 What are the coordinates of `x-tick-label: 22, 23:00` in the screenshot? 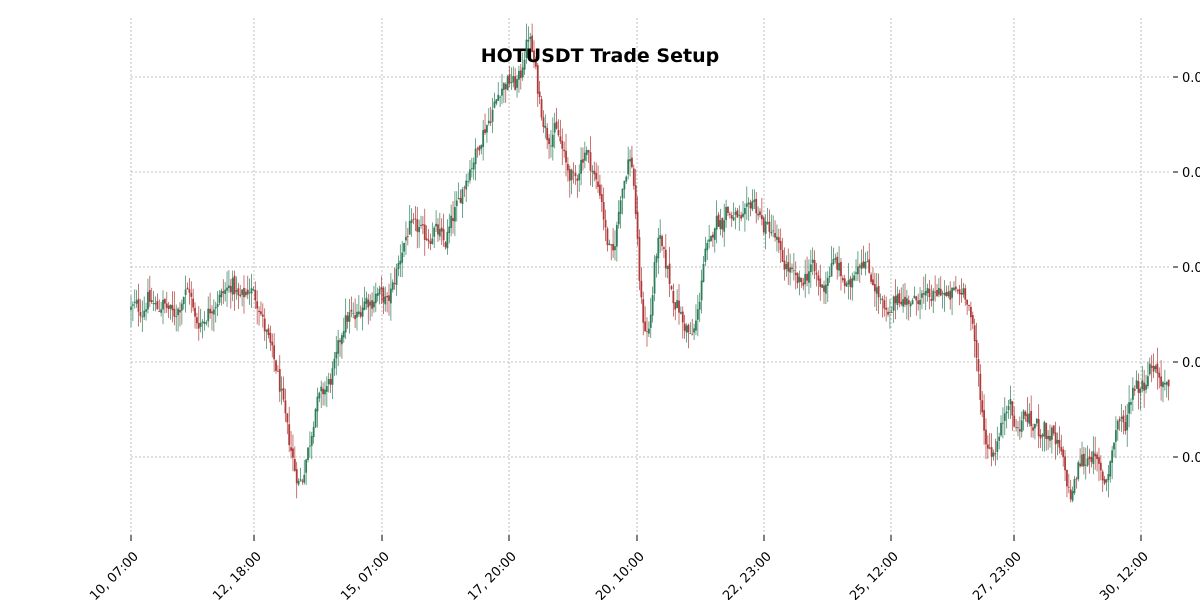 It's located at (747, 574).